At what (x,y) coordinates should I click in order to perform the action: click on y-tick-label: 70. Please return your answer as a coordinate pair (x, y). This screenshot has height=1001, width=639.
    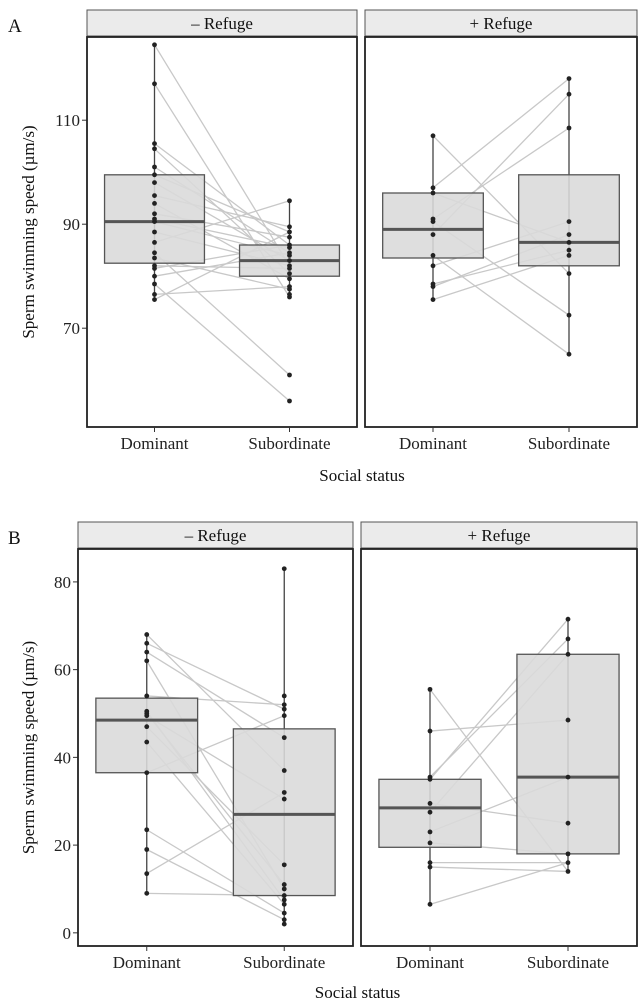
    Looking at the image, I should click on (71, 328).